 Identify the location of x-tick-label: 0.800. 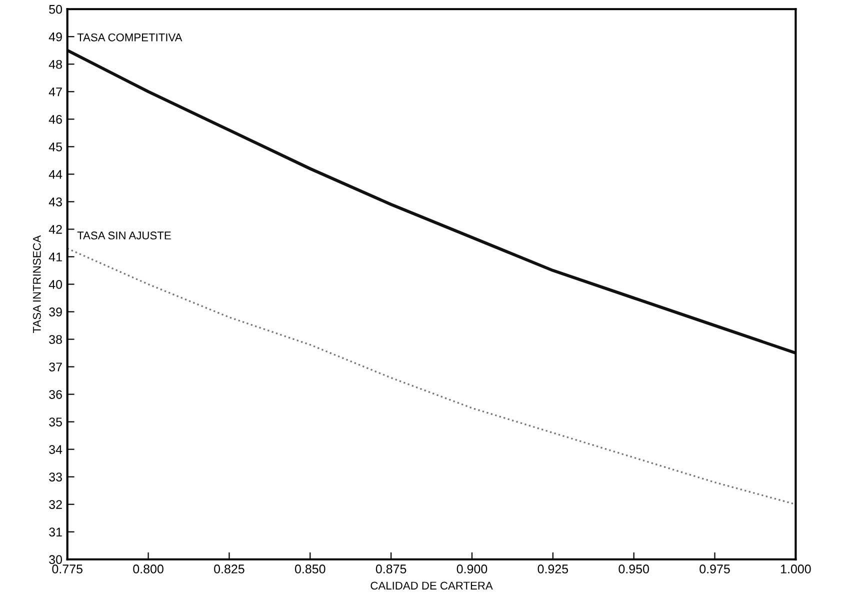
(148, 569).